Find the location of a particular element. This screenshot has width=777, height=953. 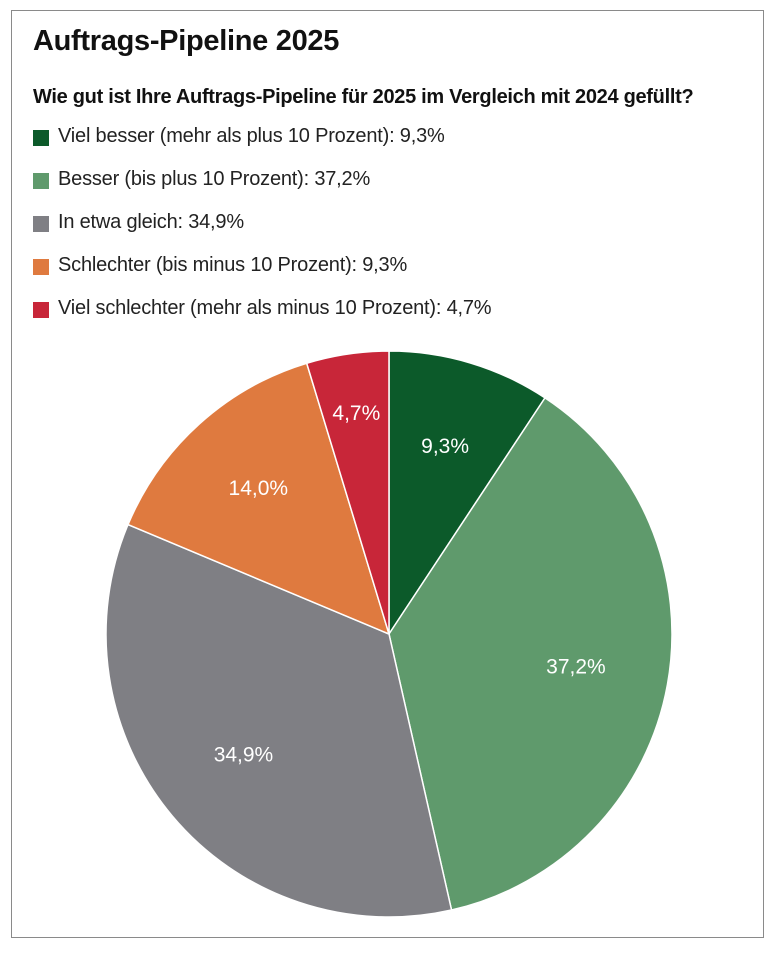

slice-label: 4,7% is located at coordinates (356, 413).